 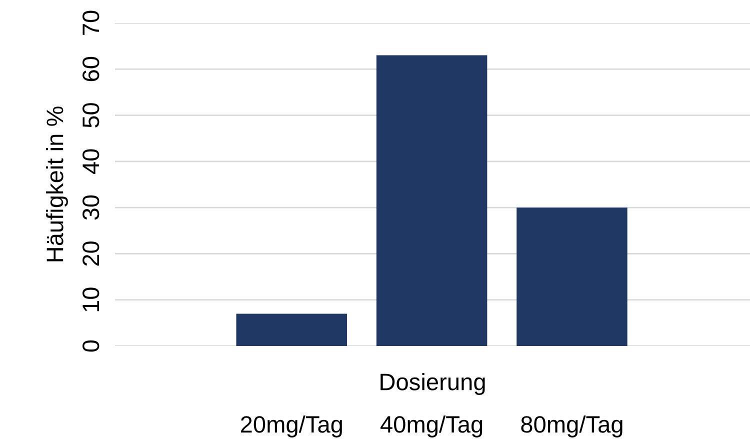 I want to click on y-tick-label: 50, so click(x=91, y=115).